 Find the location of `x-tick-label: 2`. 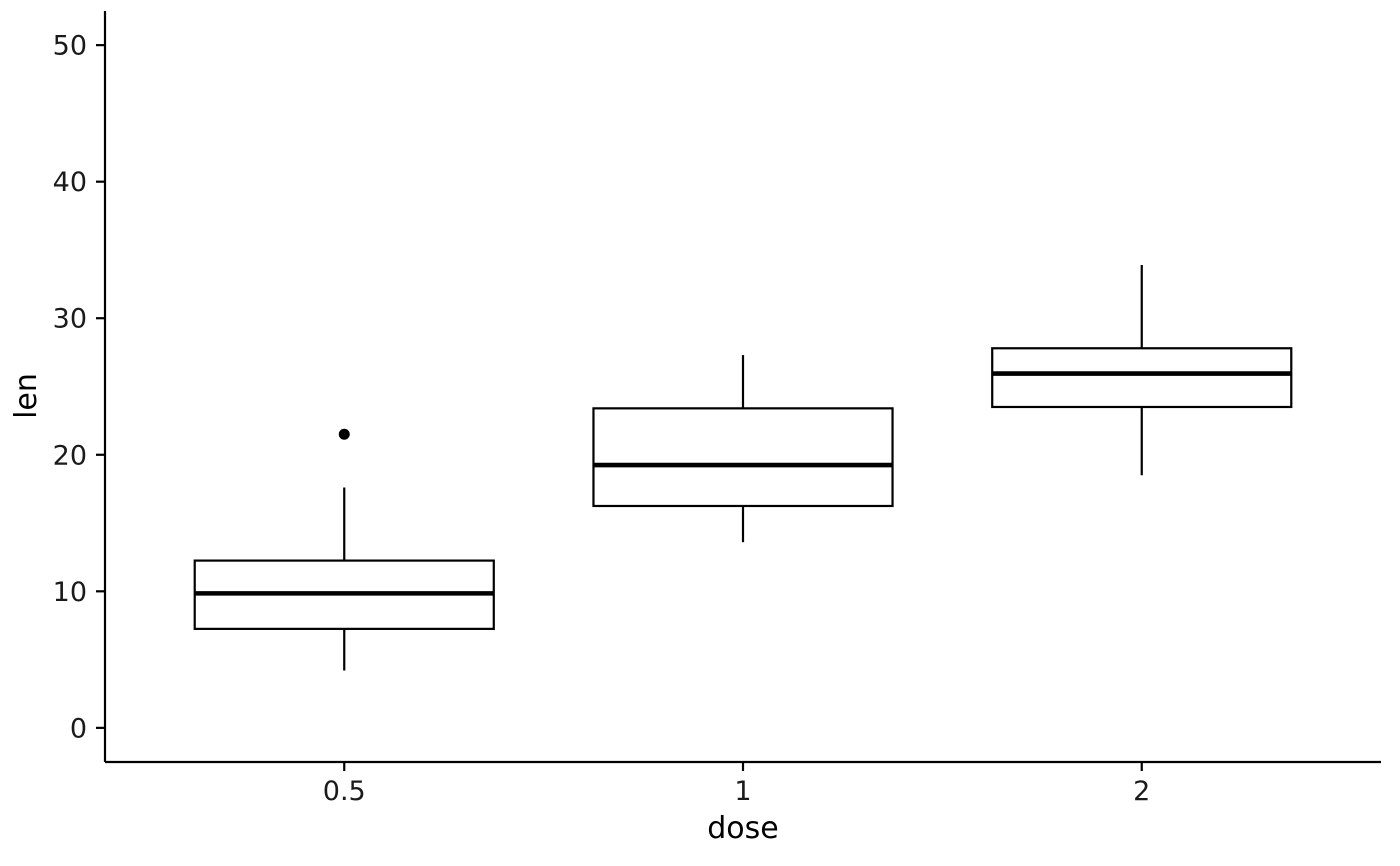

x-tick-label: 2 is located at coordinates (1141, 791).